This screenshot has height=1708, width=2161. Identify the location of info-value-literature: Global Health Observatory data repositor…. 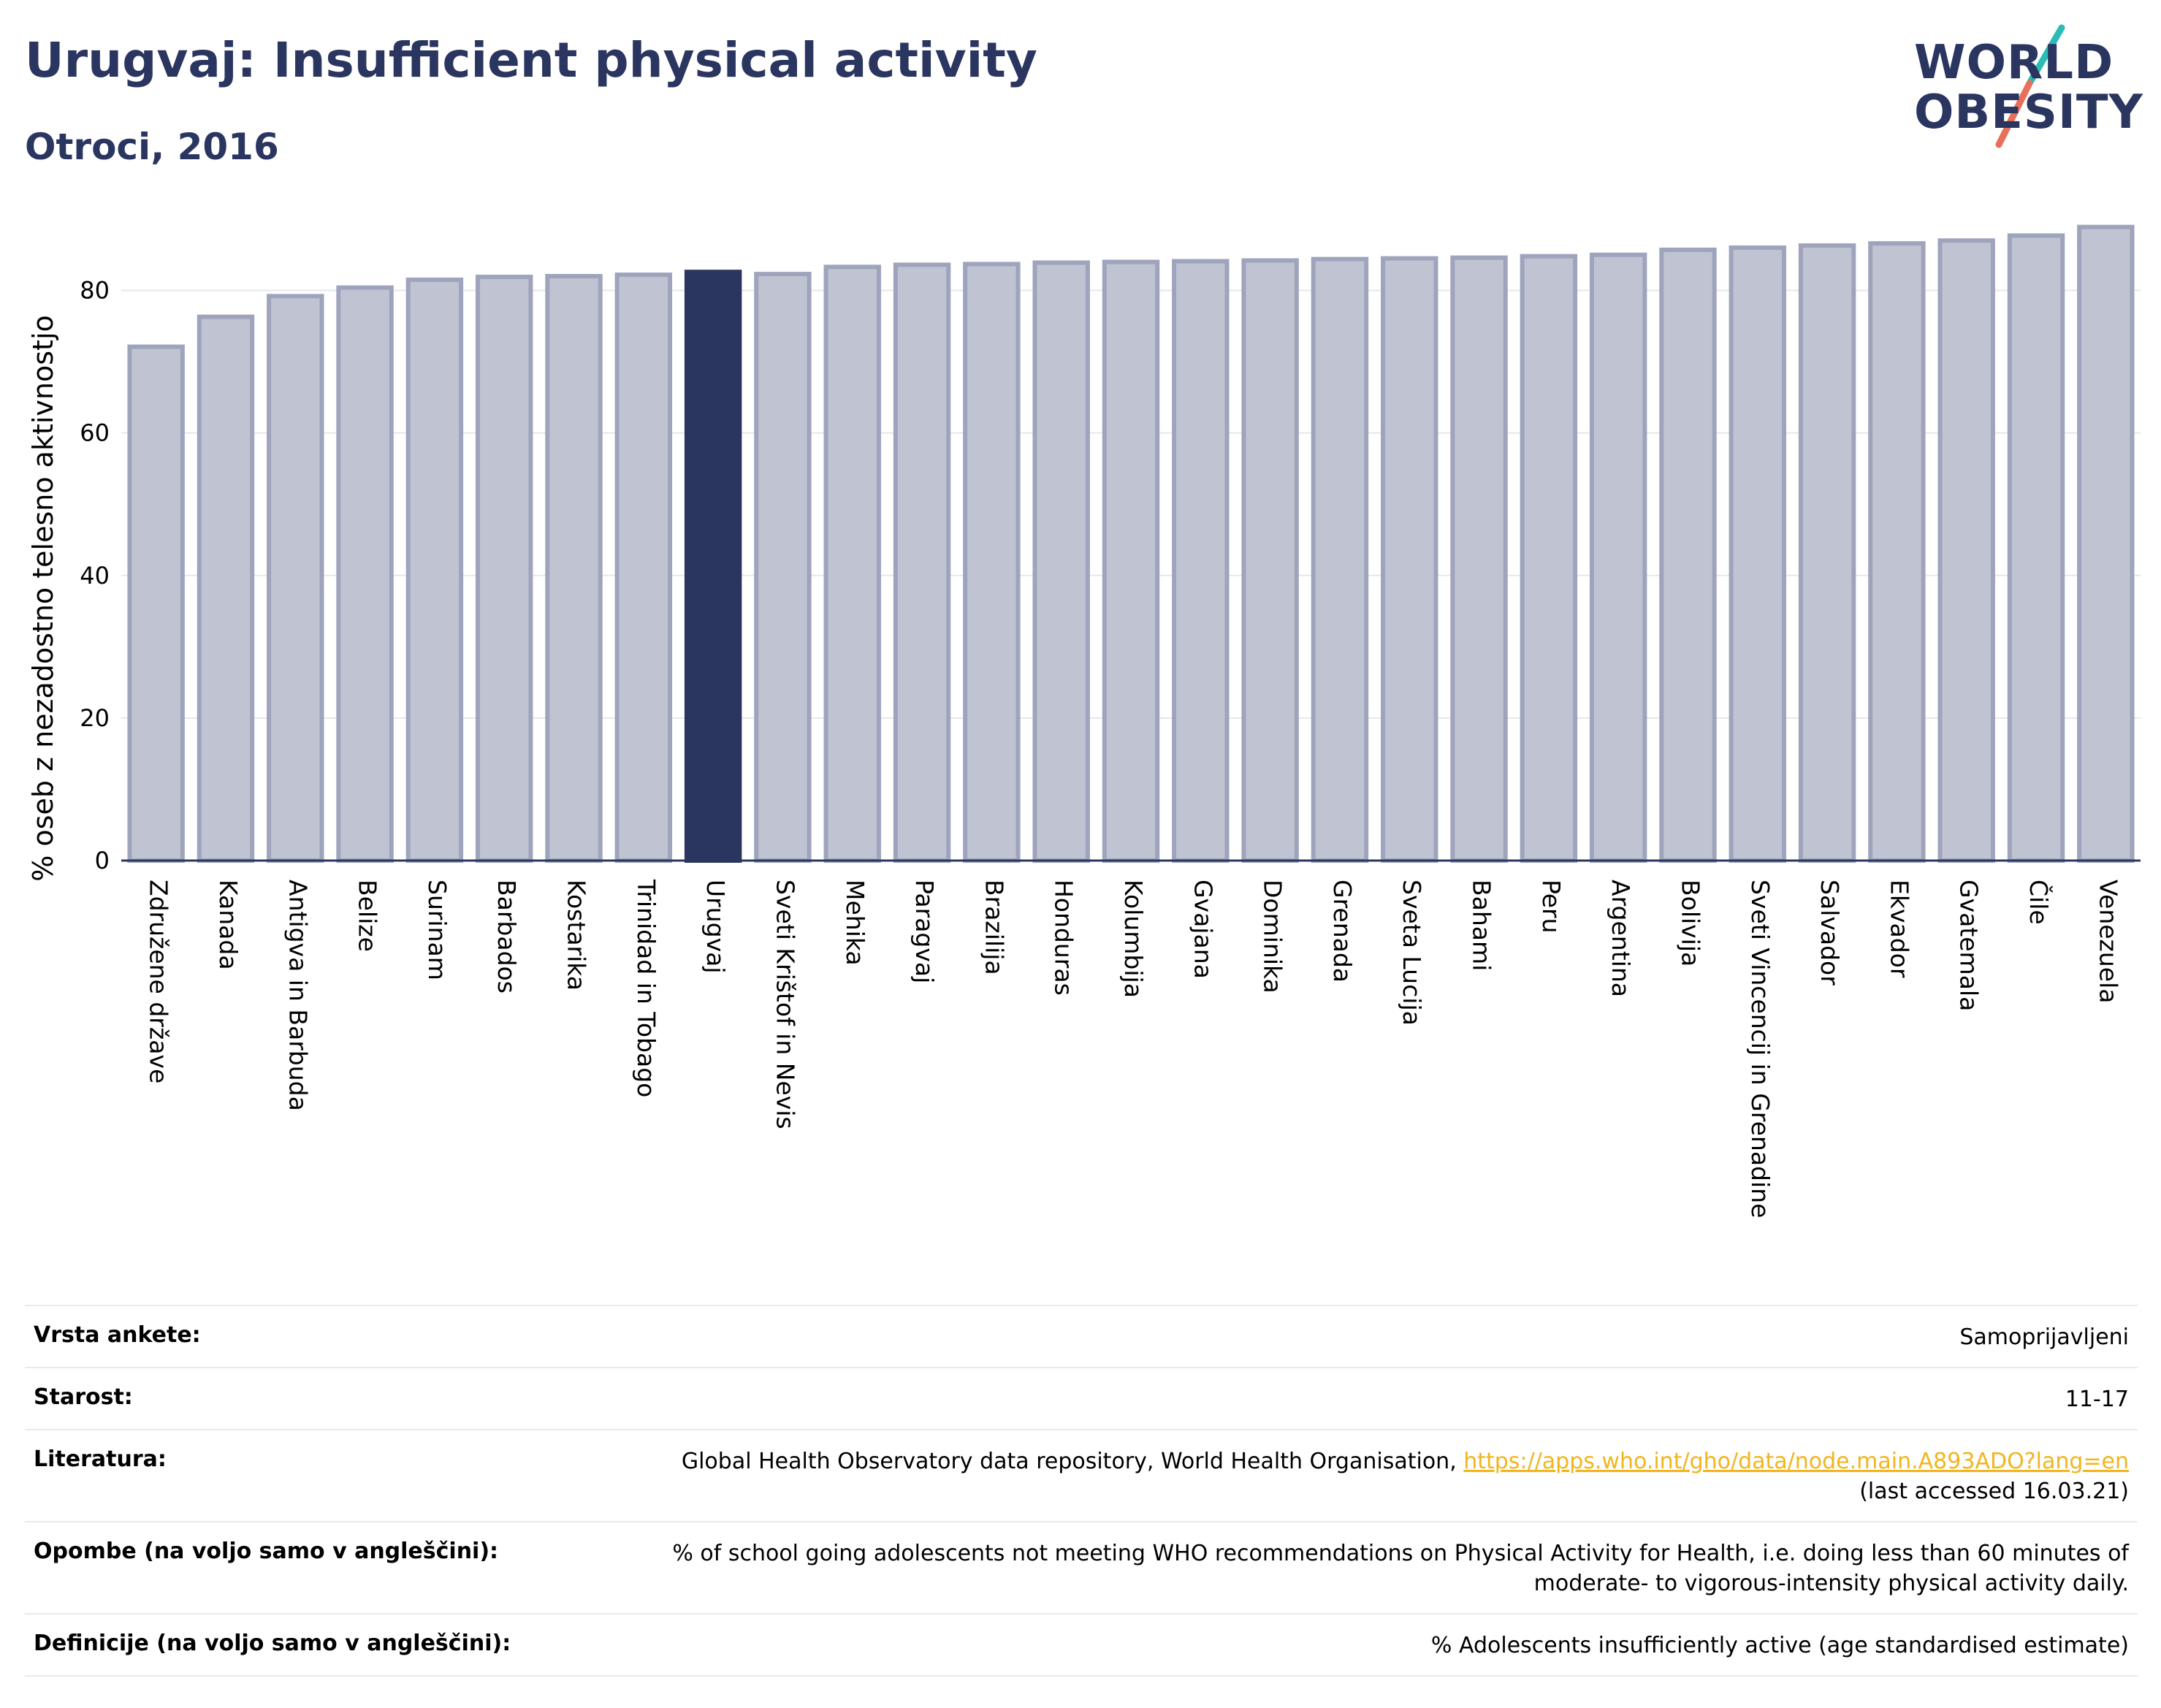
(1405, 1476).